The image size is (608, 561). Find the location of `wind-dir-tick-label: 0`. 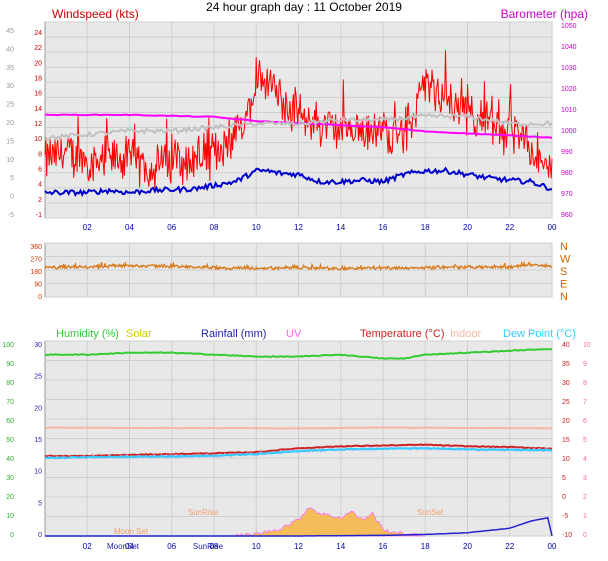

wind-dir-tick-label: 0 is located at coordinates (40, 297).